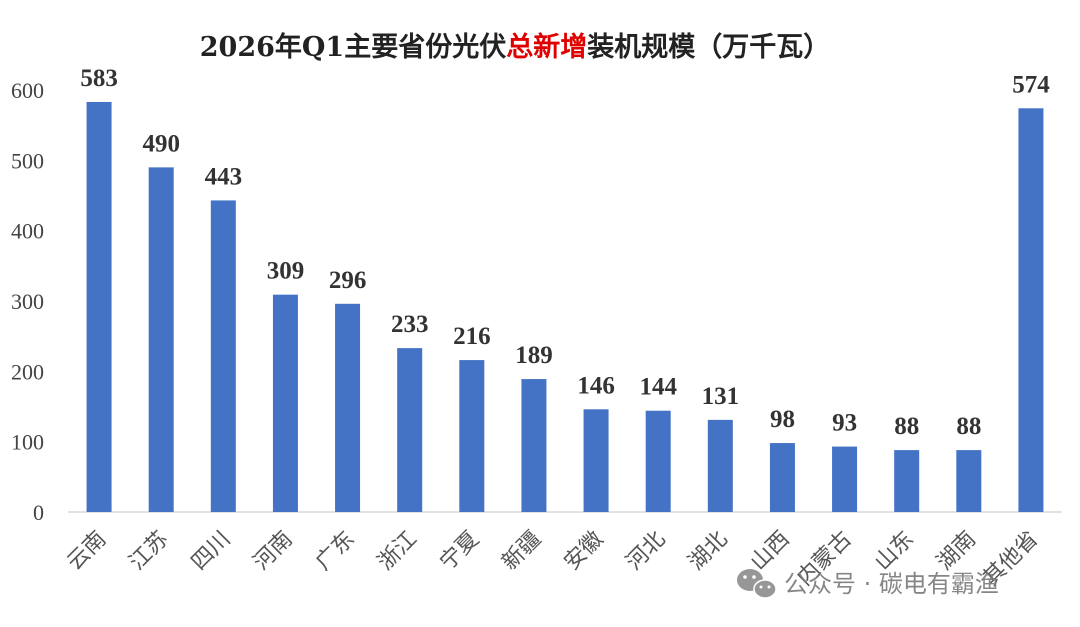  I want to click on chart-title-part: 装机规模（万千瓦）, so click(708, 47).